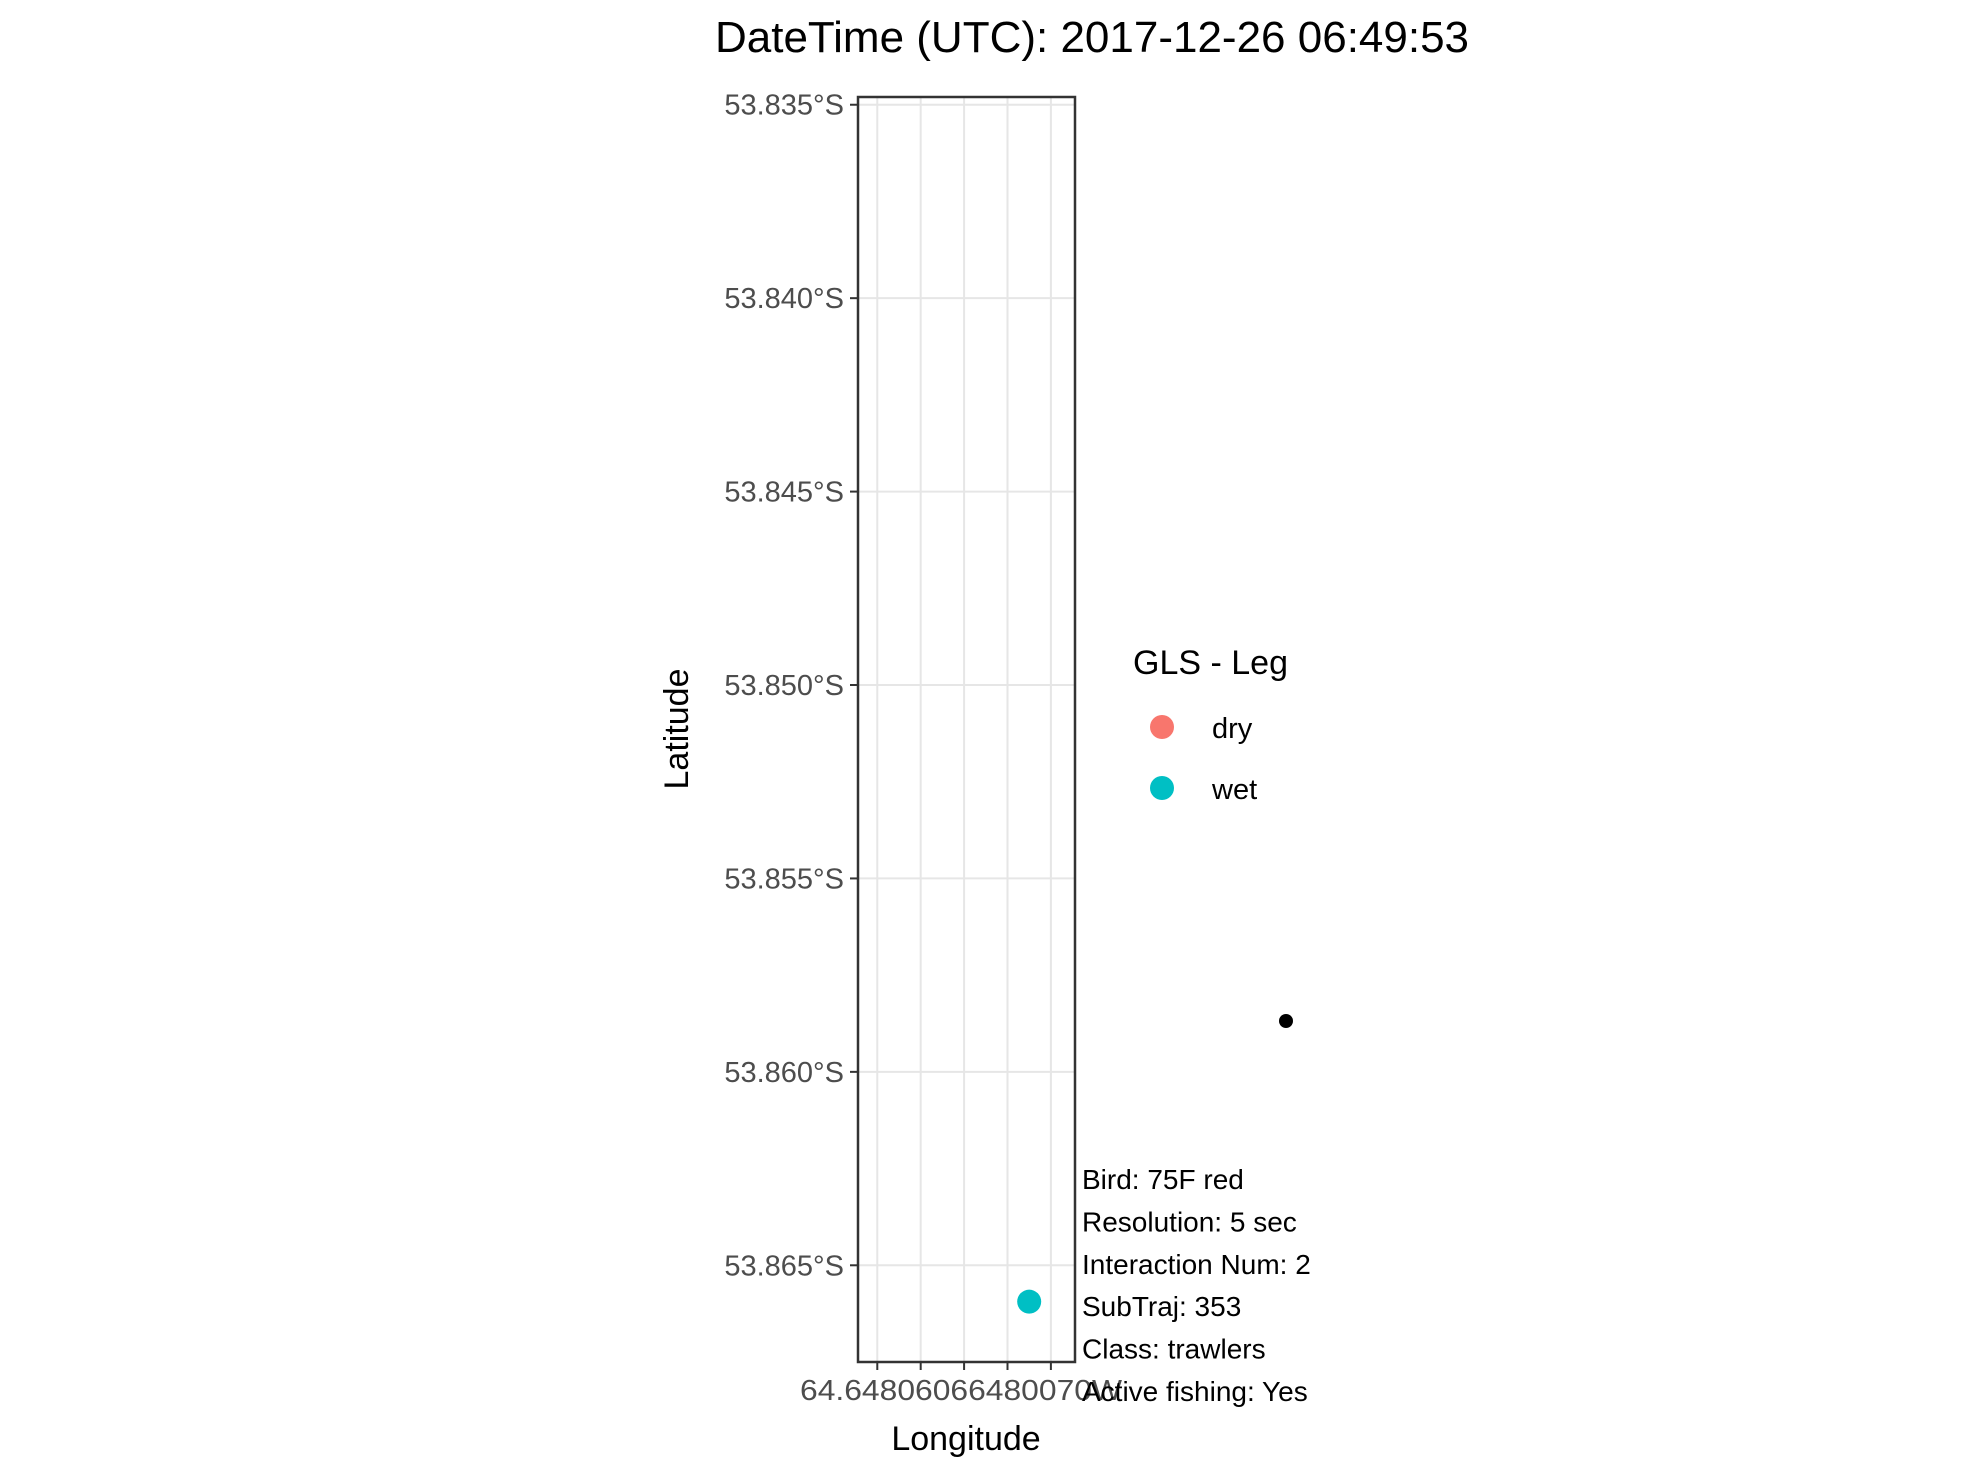 This screenshot has height=1476, width=1968. What do you see at coordinates (784, 493) in the screenshot?
I see `y-tick-label: 53.845°S` at bounding box center [784, 493].